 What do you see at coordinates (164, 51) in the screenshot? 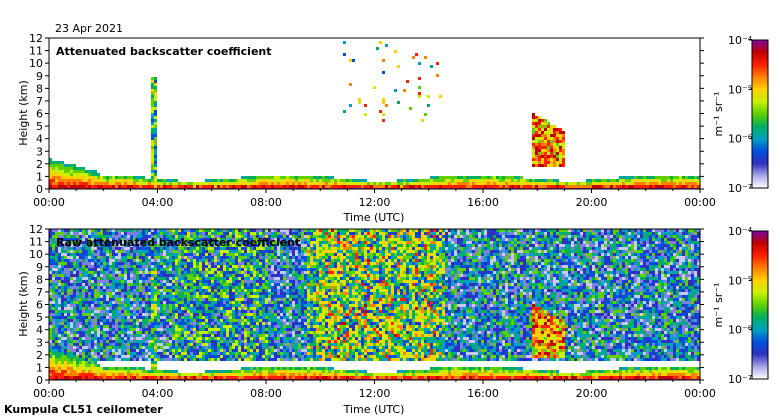
I see `panel-title: Attenuated backscatter coefficient` at bounding box center [164, 51].